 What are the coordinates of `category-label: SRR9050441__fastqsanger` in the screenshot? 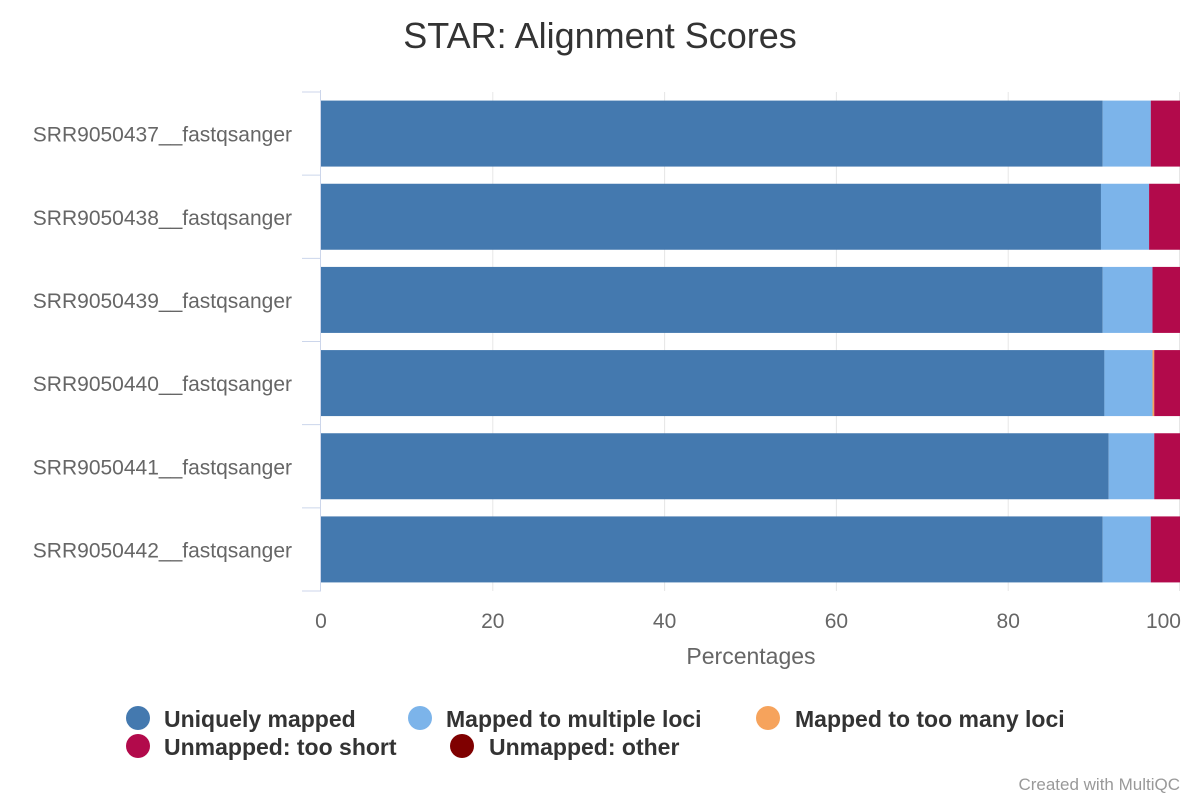 It's located at (162, 467).